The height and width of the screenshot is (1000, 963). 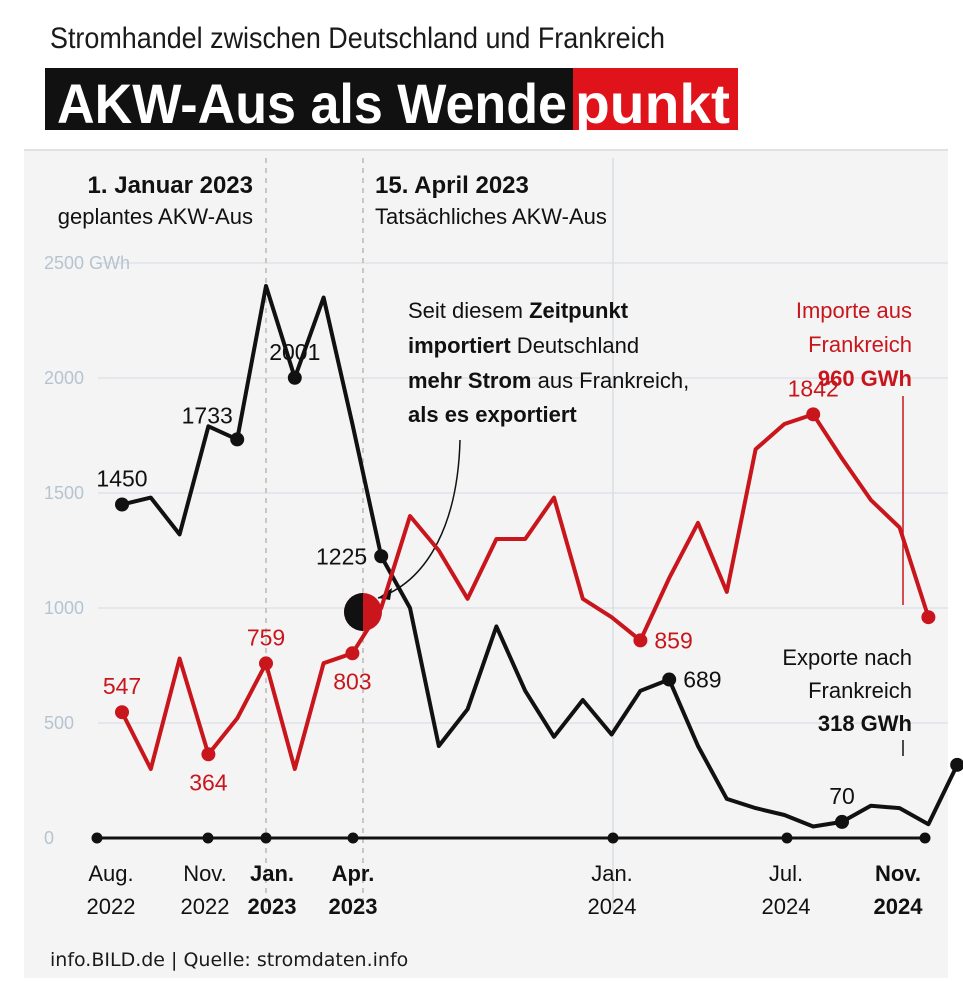 I want to click on crossover-circle-export, so click(x=353, y=612).